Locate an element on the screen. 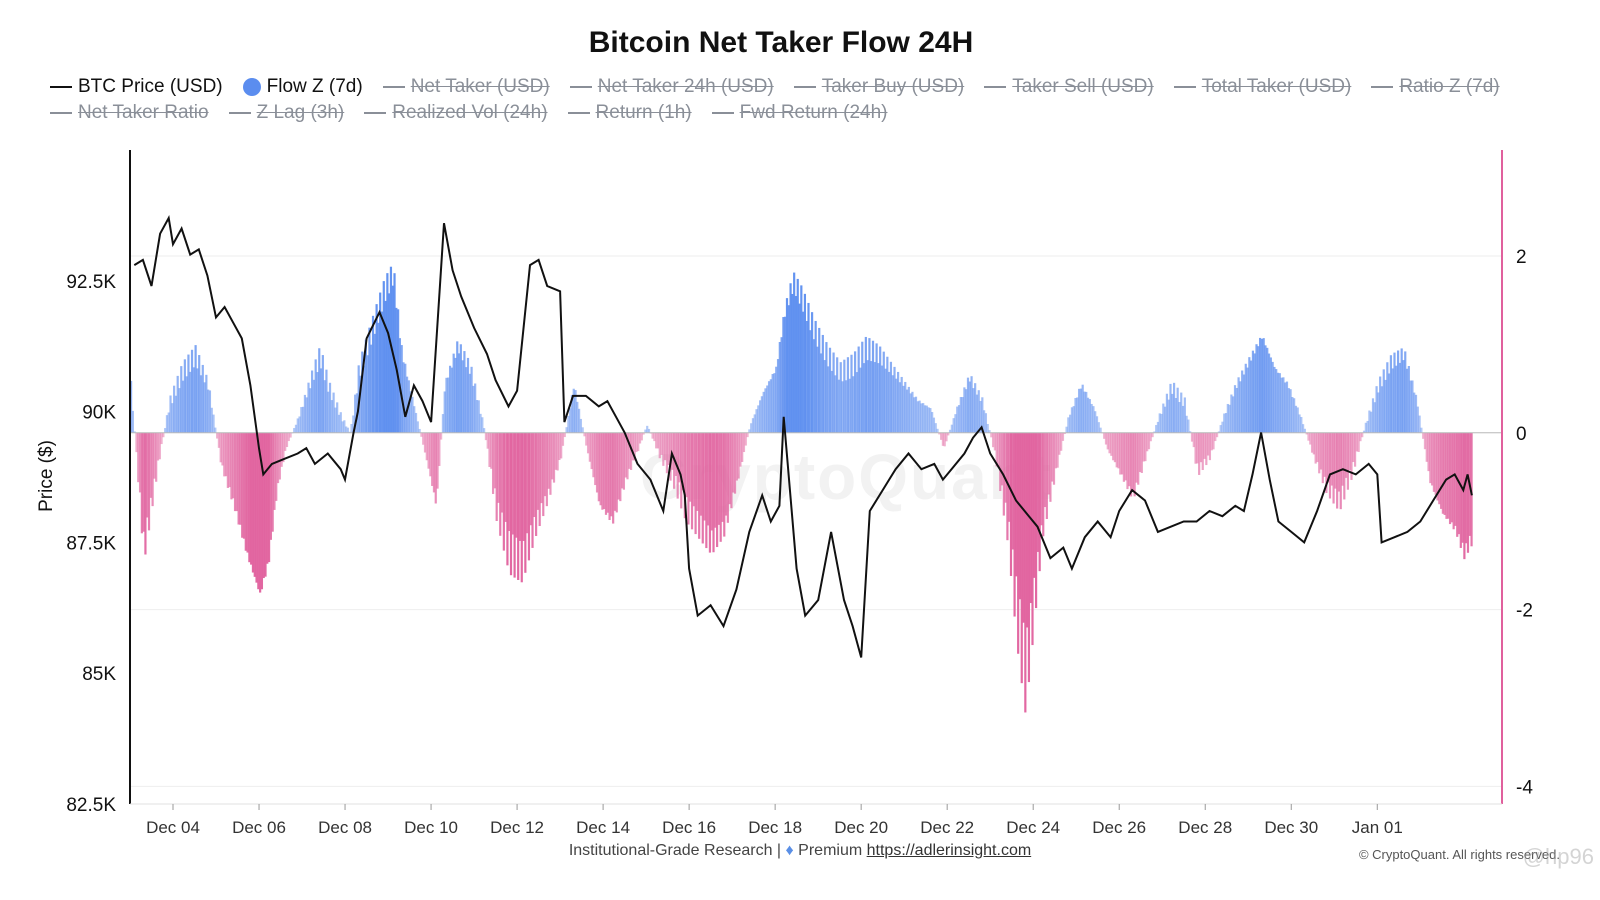 The height and width of the screenshot is (900, 1600). footer-link: https://adlerinsight.com is located at coordinates (949, 850).